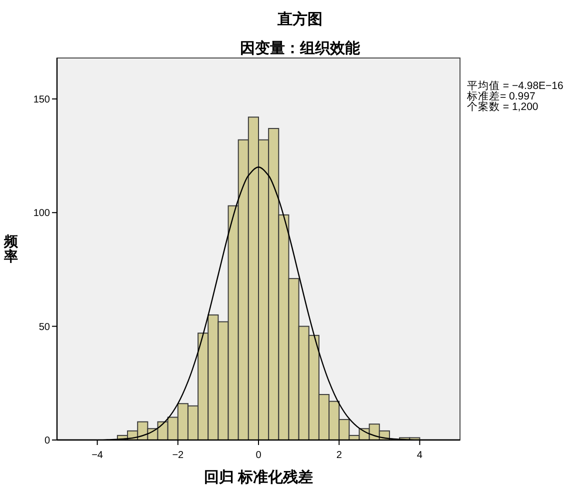 Image resolution: width=587 pixels, height=495 pixels. What do you see at coordinates (44, 327) in the screenshot?
I see `y-tick-label: 50` at bounding box center [44, 327].